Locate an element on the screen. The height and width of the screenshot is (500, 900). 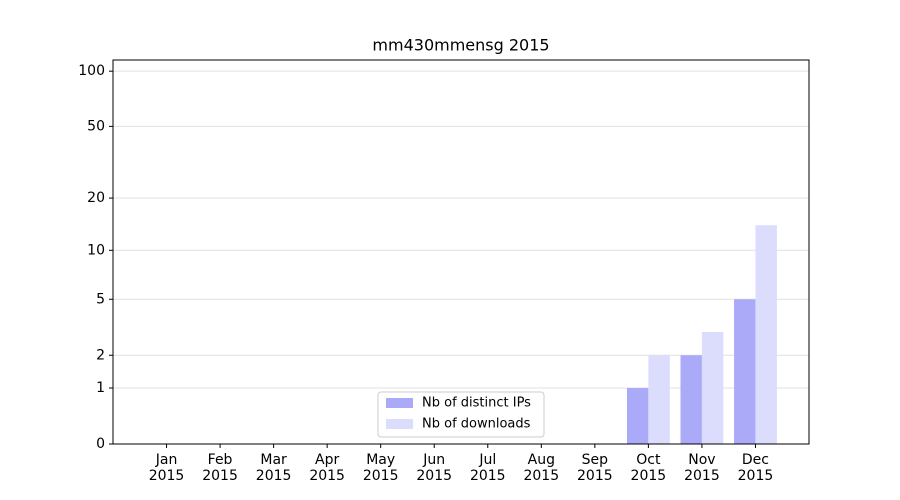
x-tick-label: Aug 2015 is located at coordinates (541, 468).